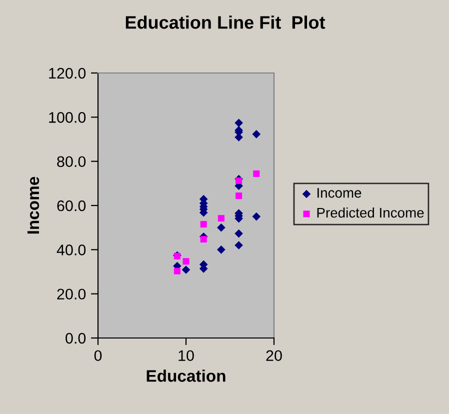 The height and width of the screenshot is (414, 449). What do you see at coordinates (71, 162) in the screenshot?
I see `y-tick-label: 80.0` at bounding box center [71, 162].